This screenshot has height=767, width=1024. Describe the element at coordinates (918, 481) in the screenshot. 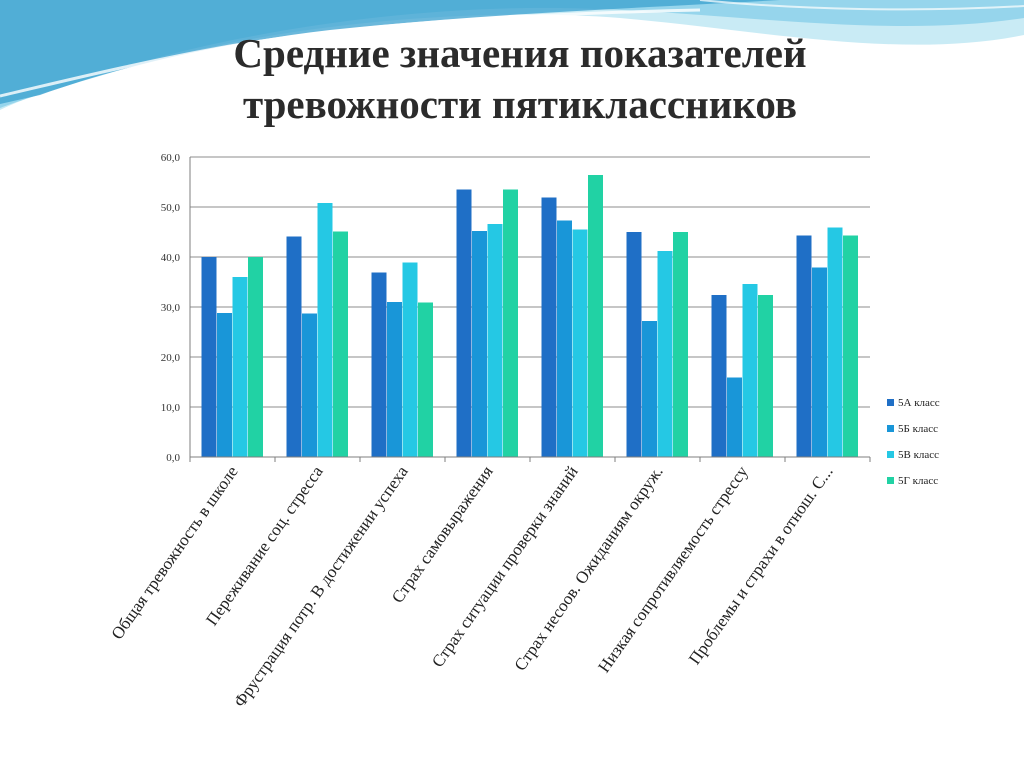

I see `legend-label: 5Г класс` at that location.